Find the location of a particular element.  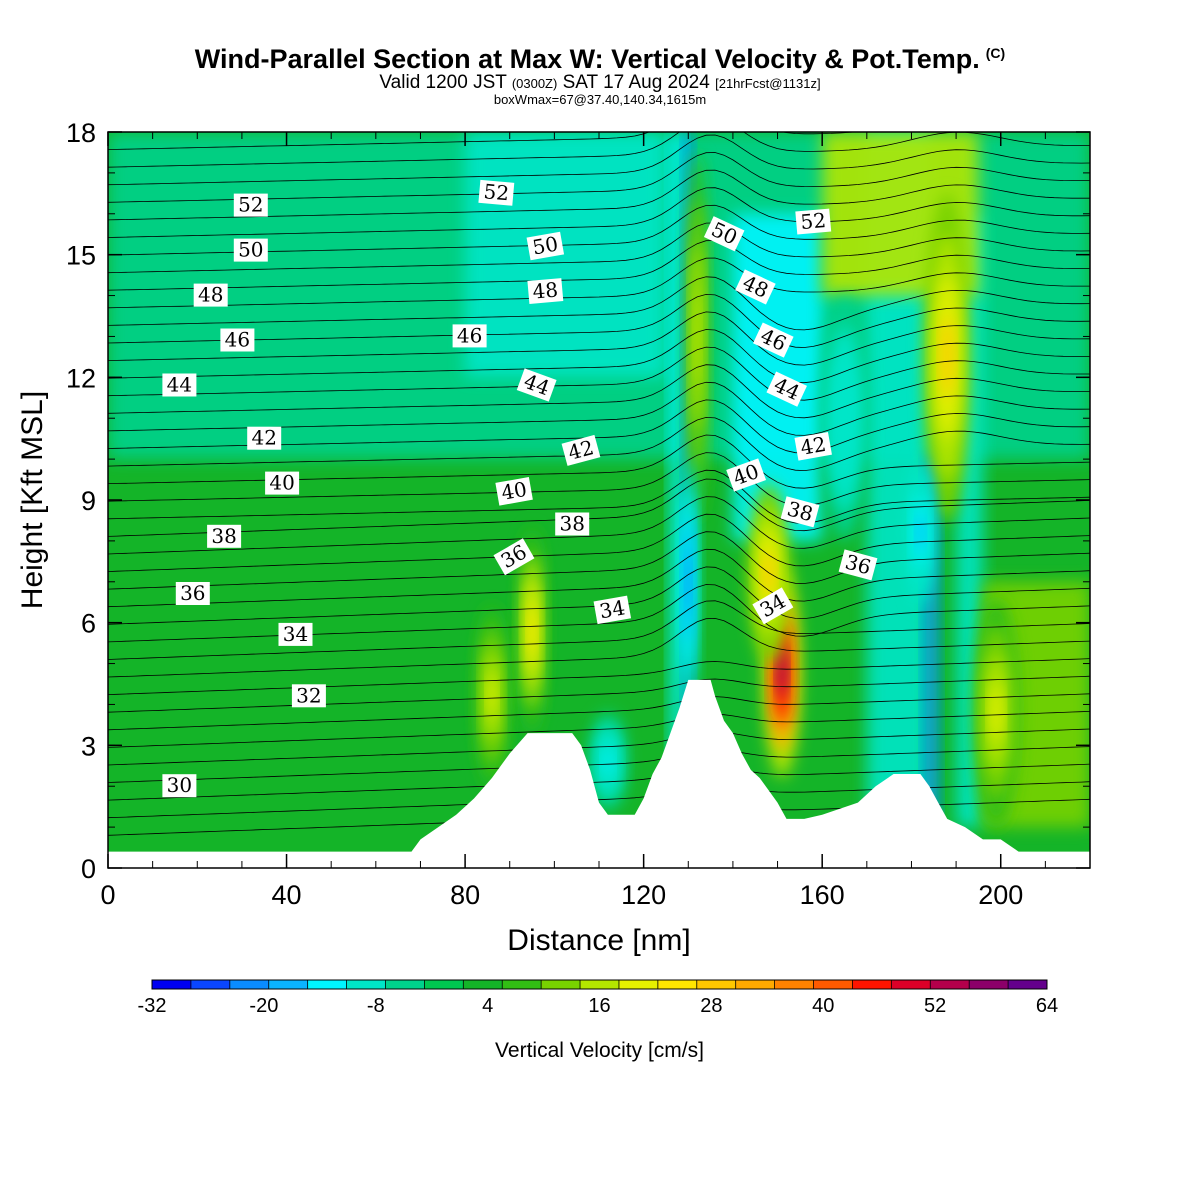

theta-label: 30 is located at coordinates (179, 785).